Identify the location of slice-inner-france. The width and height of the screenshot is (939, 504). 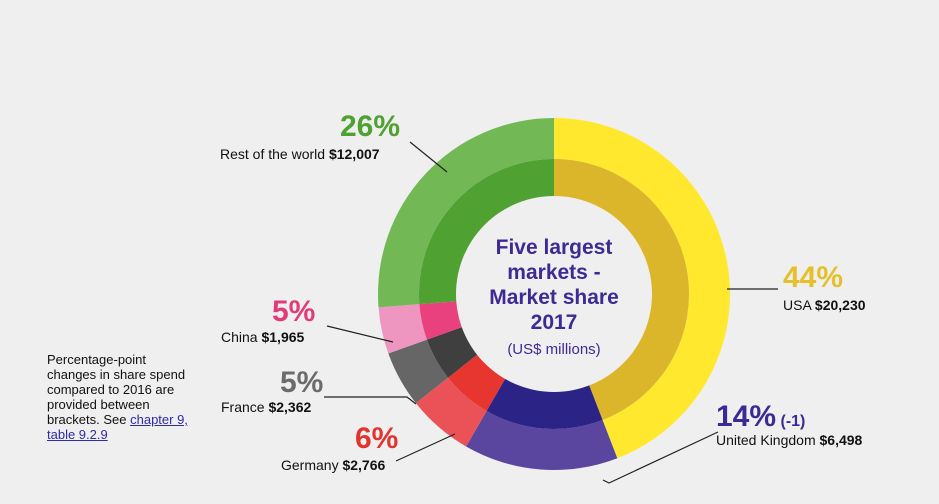
(452, 352).